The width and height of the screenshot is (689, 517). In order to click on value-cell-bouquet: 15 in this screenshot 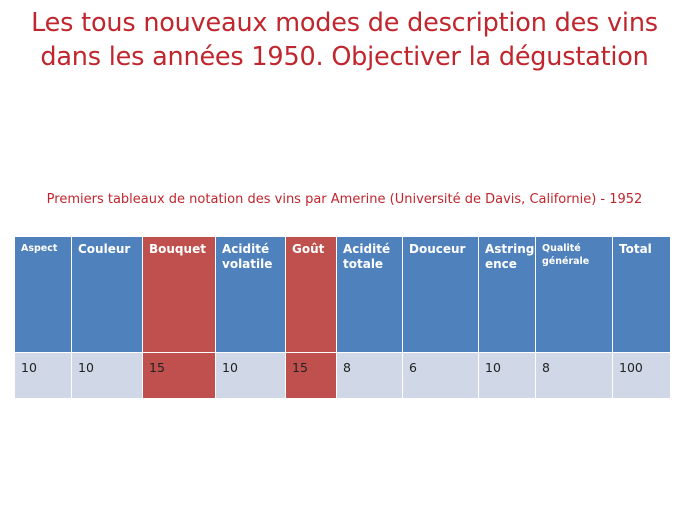, I will do `click(179, 375)`.